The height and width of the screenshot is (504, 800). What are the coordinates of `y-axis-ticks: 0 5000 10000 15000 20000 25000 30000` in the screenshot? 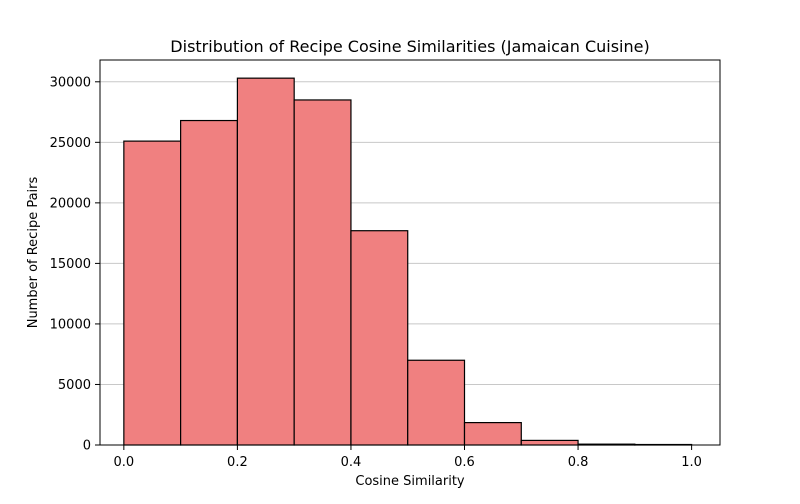 It's located at (75, 264).